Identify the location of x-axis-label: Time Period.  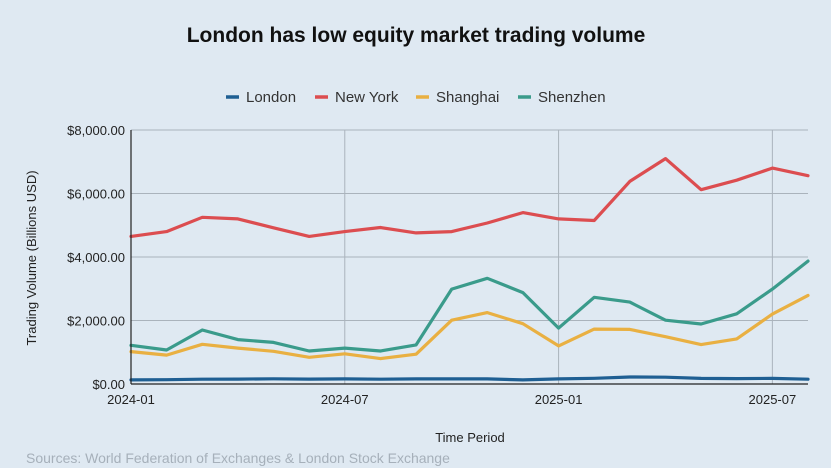
(470, 437).